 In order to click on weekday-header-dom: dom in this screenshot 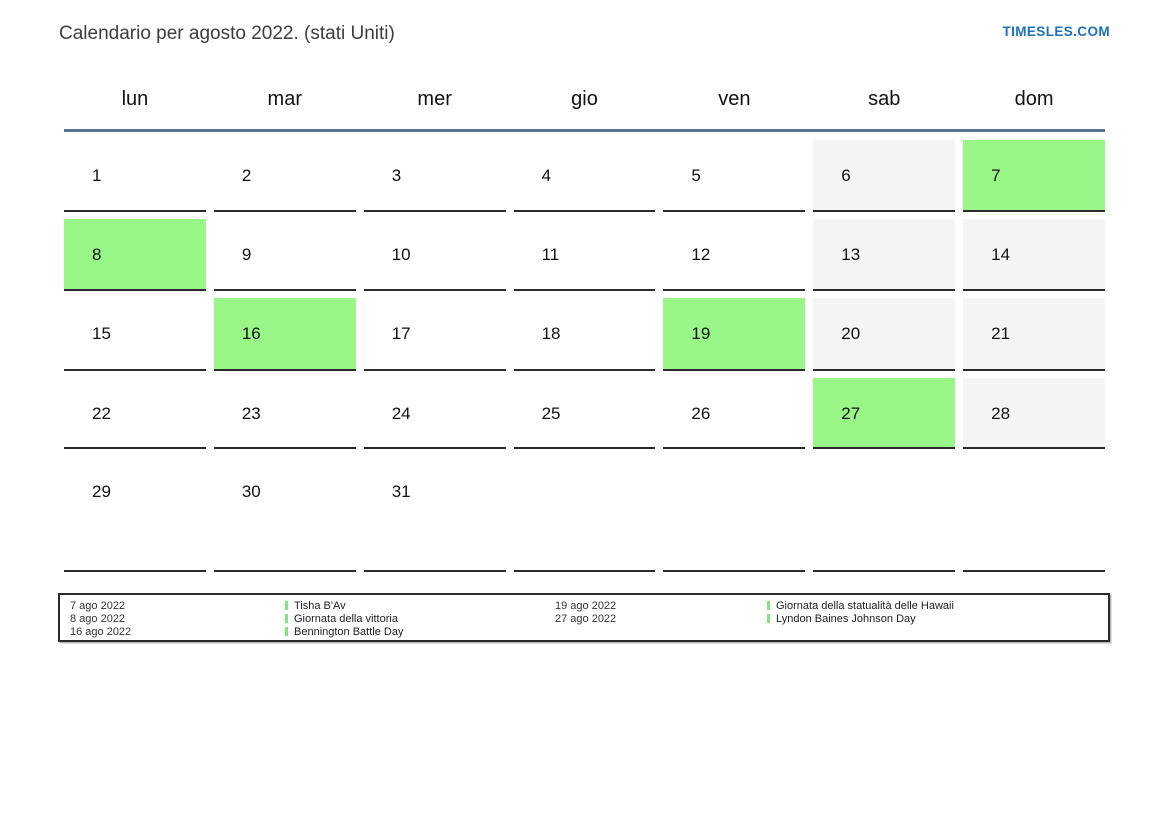, I will do `click(1034, 99)`.